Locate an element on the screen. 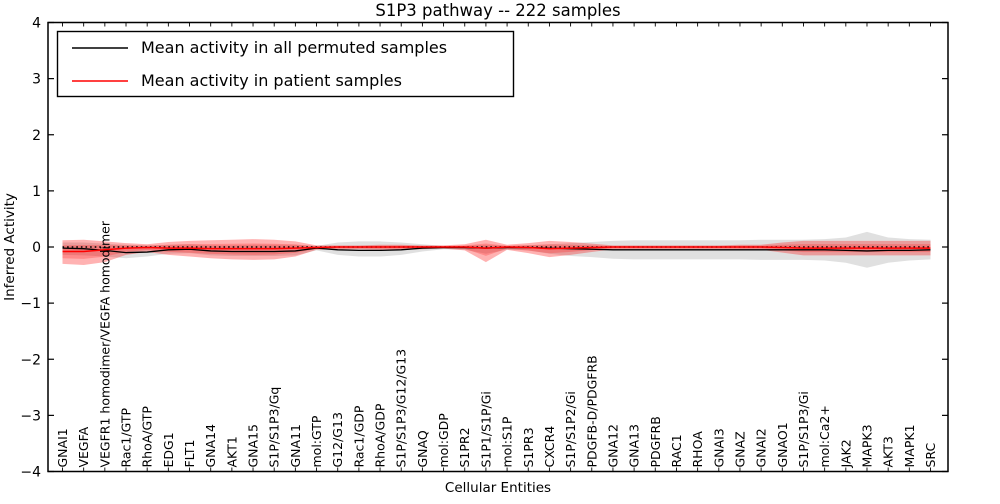 The height and width of the screenshot is (504, 1000). x-tick-label: GNAI2 is located at coordinates (761, 447).